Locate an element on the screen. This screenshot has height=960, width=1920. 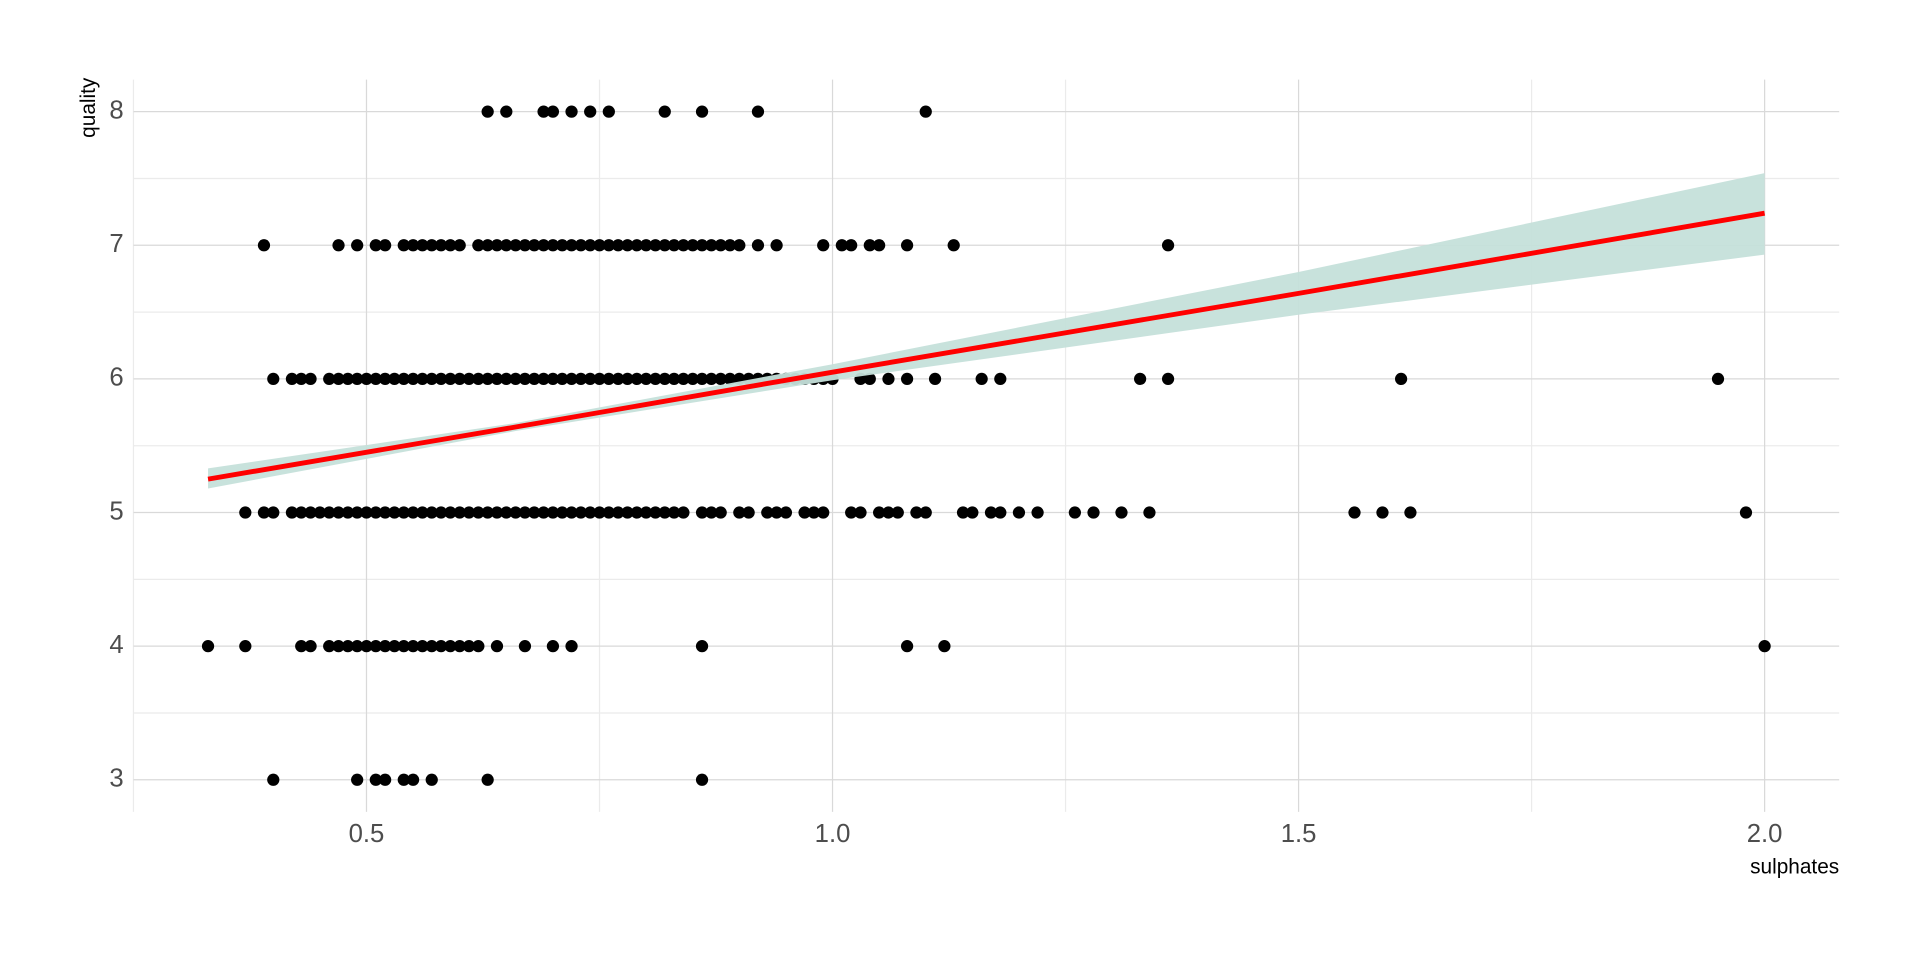
x-tick-label: 2.0 is located at coordinates (1765, 834).